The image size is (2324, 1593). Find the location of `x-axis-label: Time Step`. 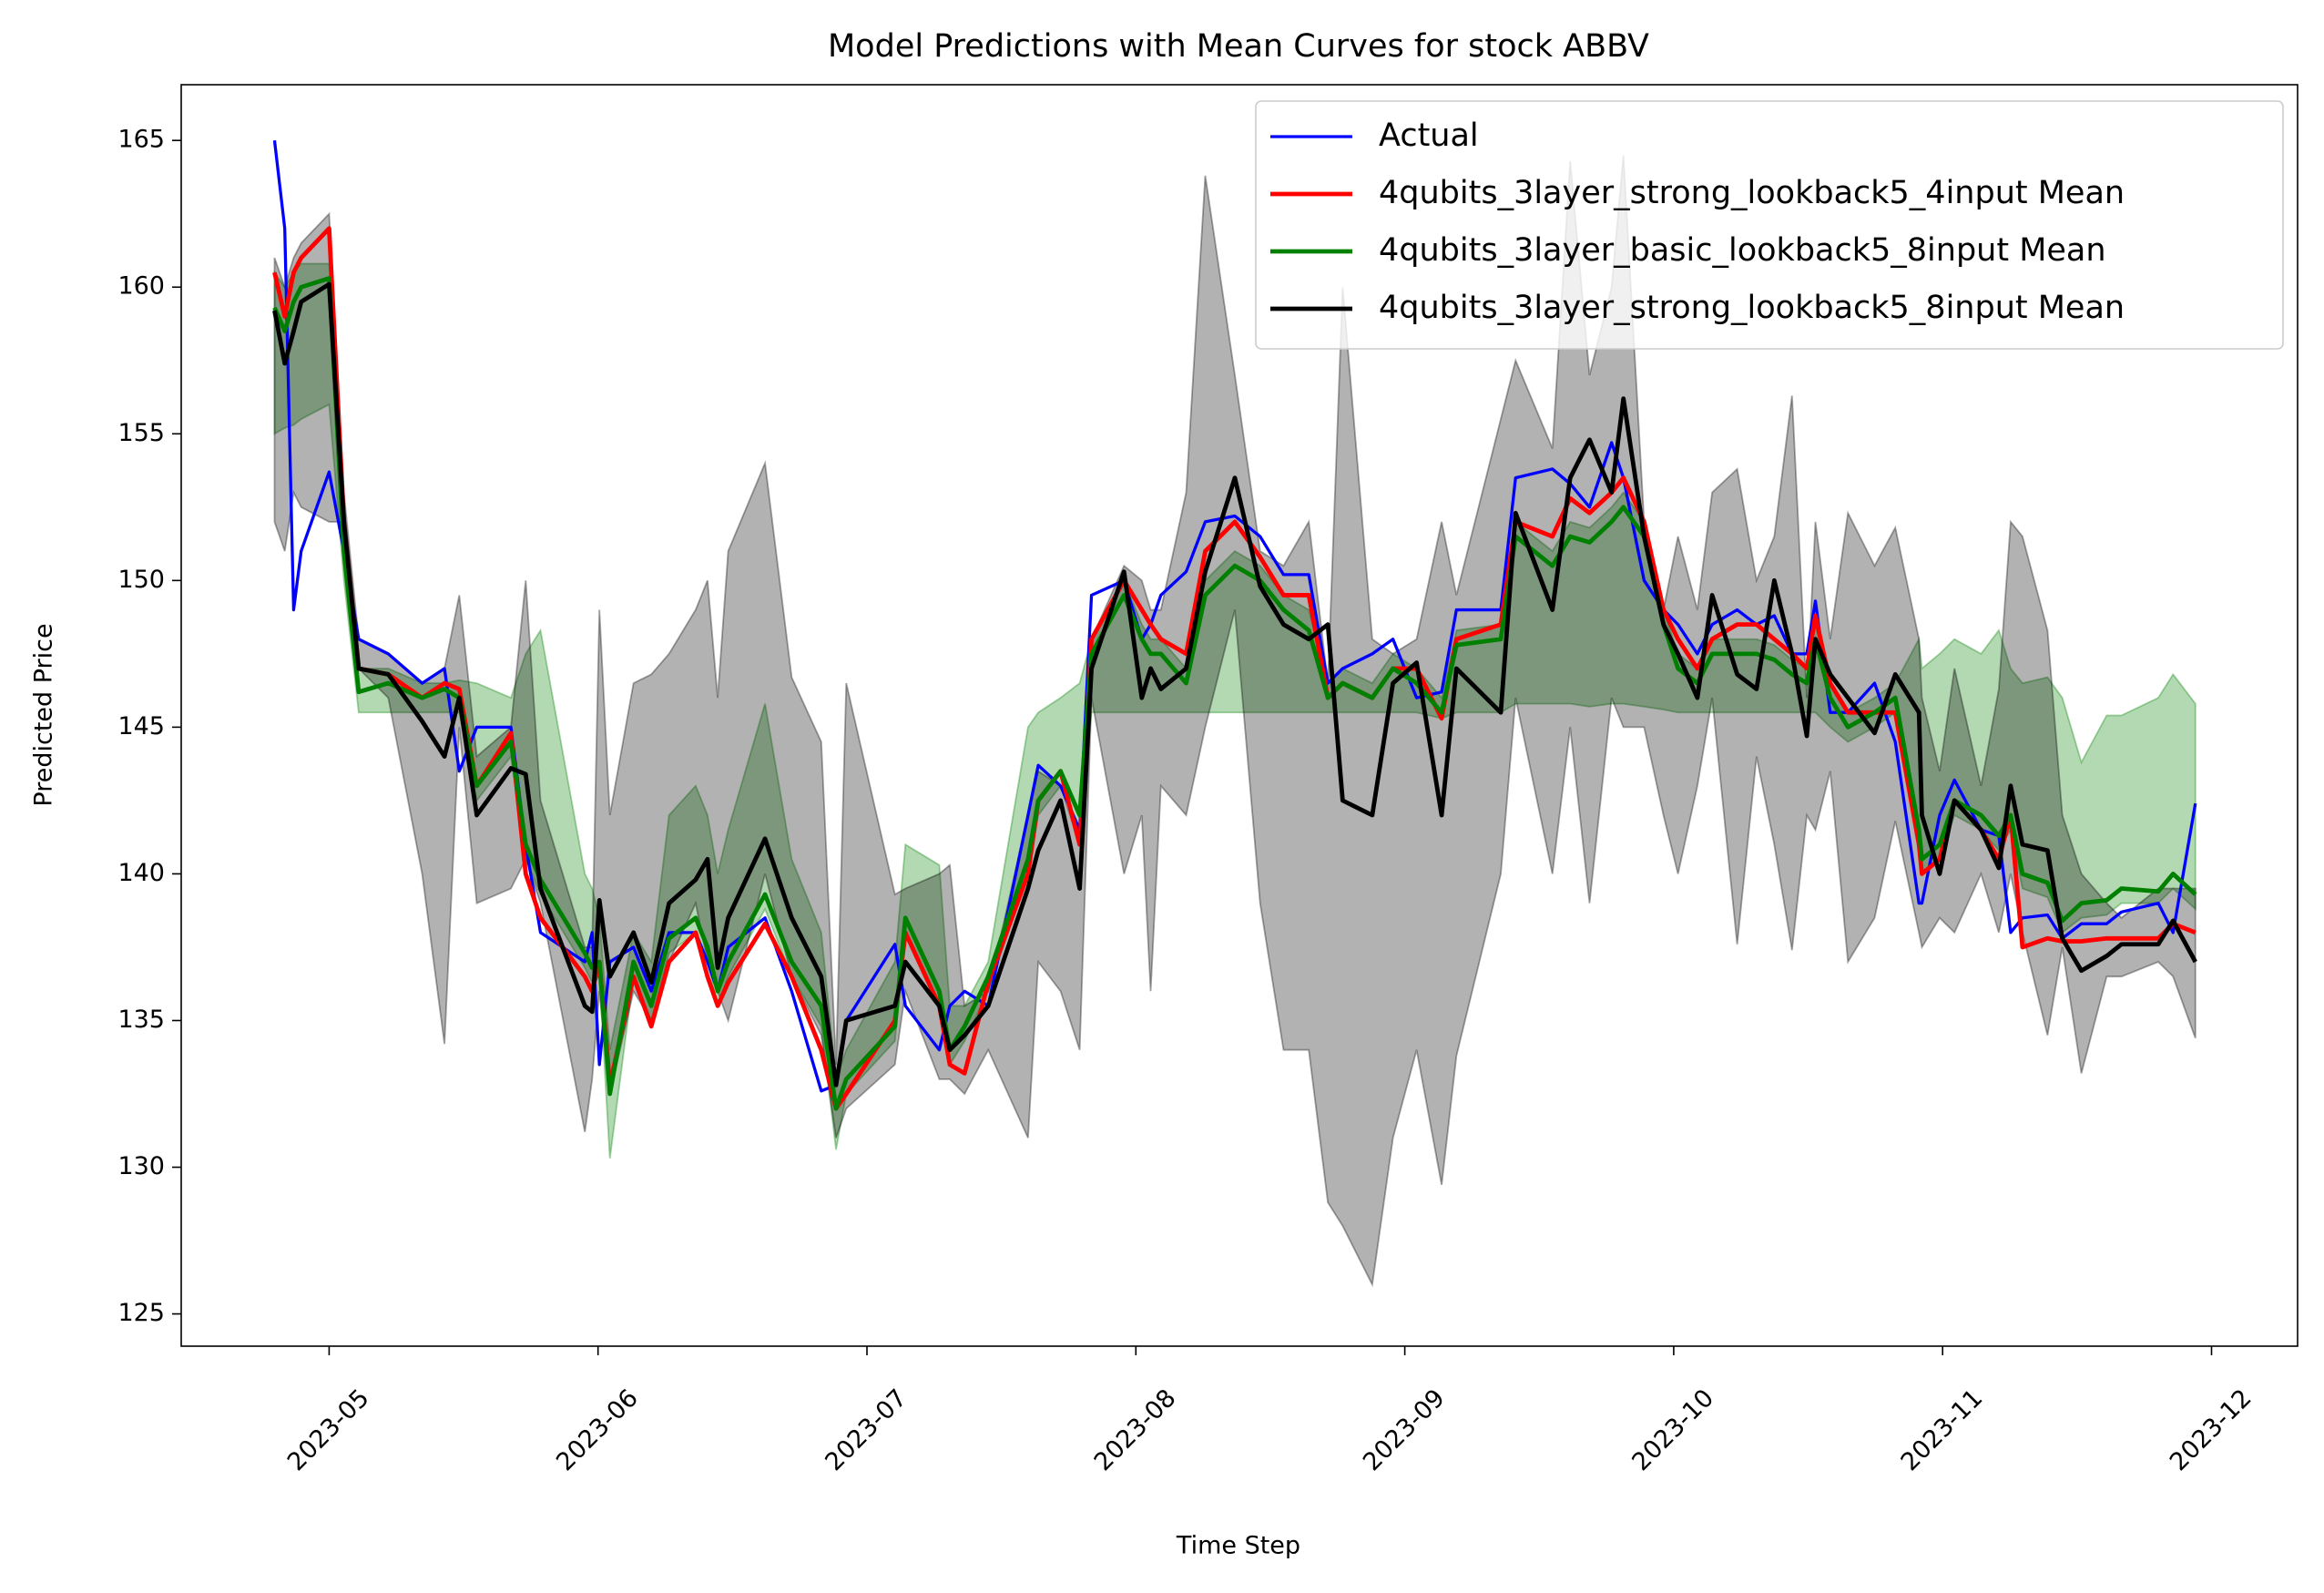

x-axis-label: Time Step is located at coordinates (1238, 1546).